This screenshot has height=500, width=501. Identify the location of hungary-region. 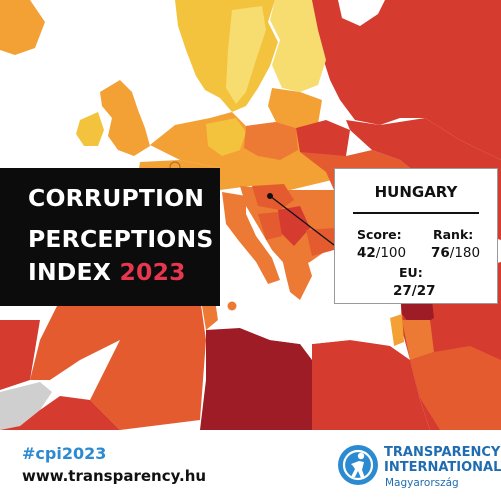
(273, 197).